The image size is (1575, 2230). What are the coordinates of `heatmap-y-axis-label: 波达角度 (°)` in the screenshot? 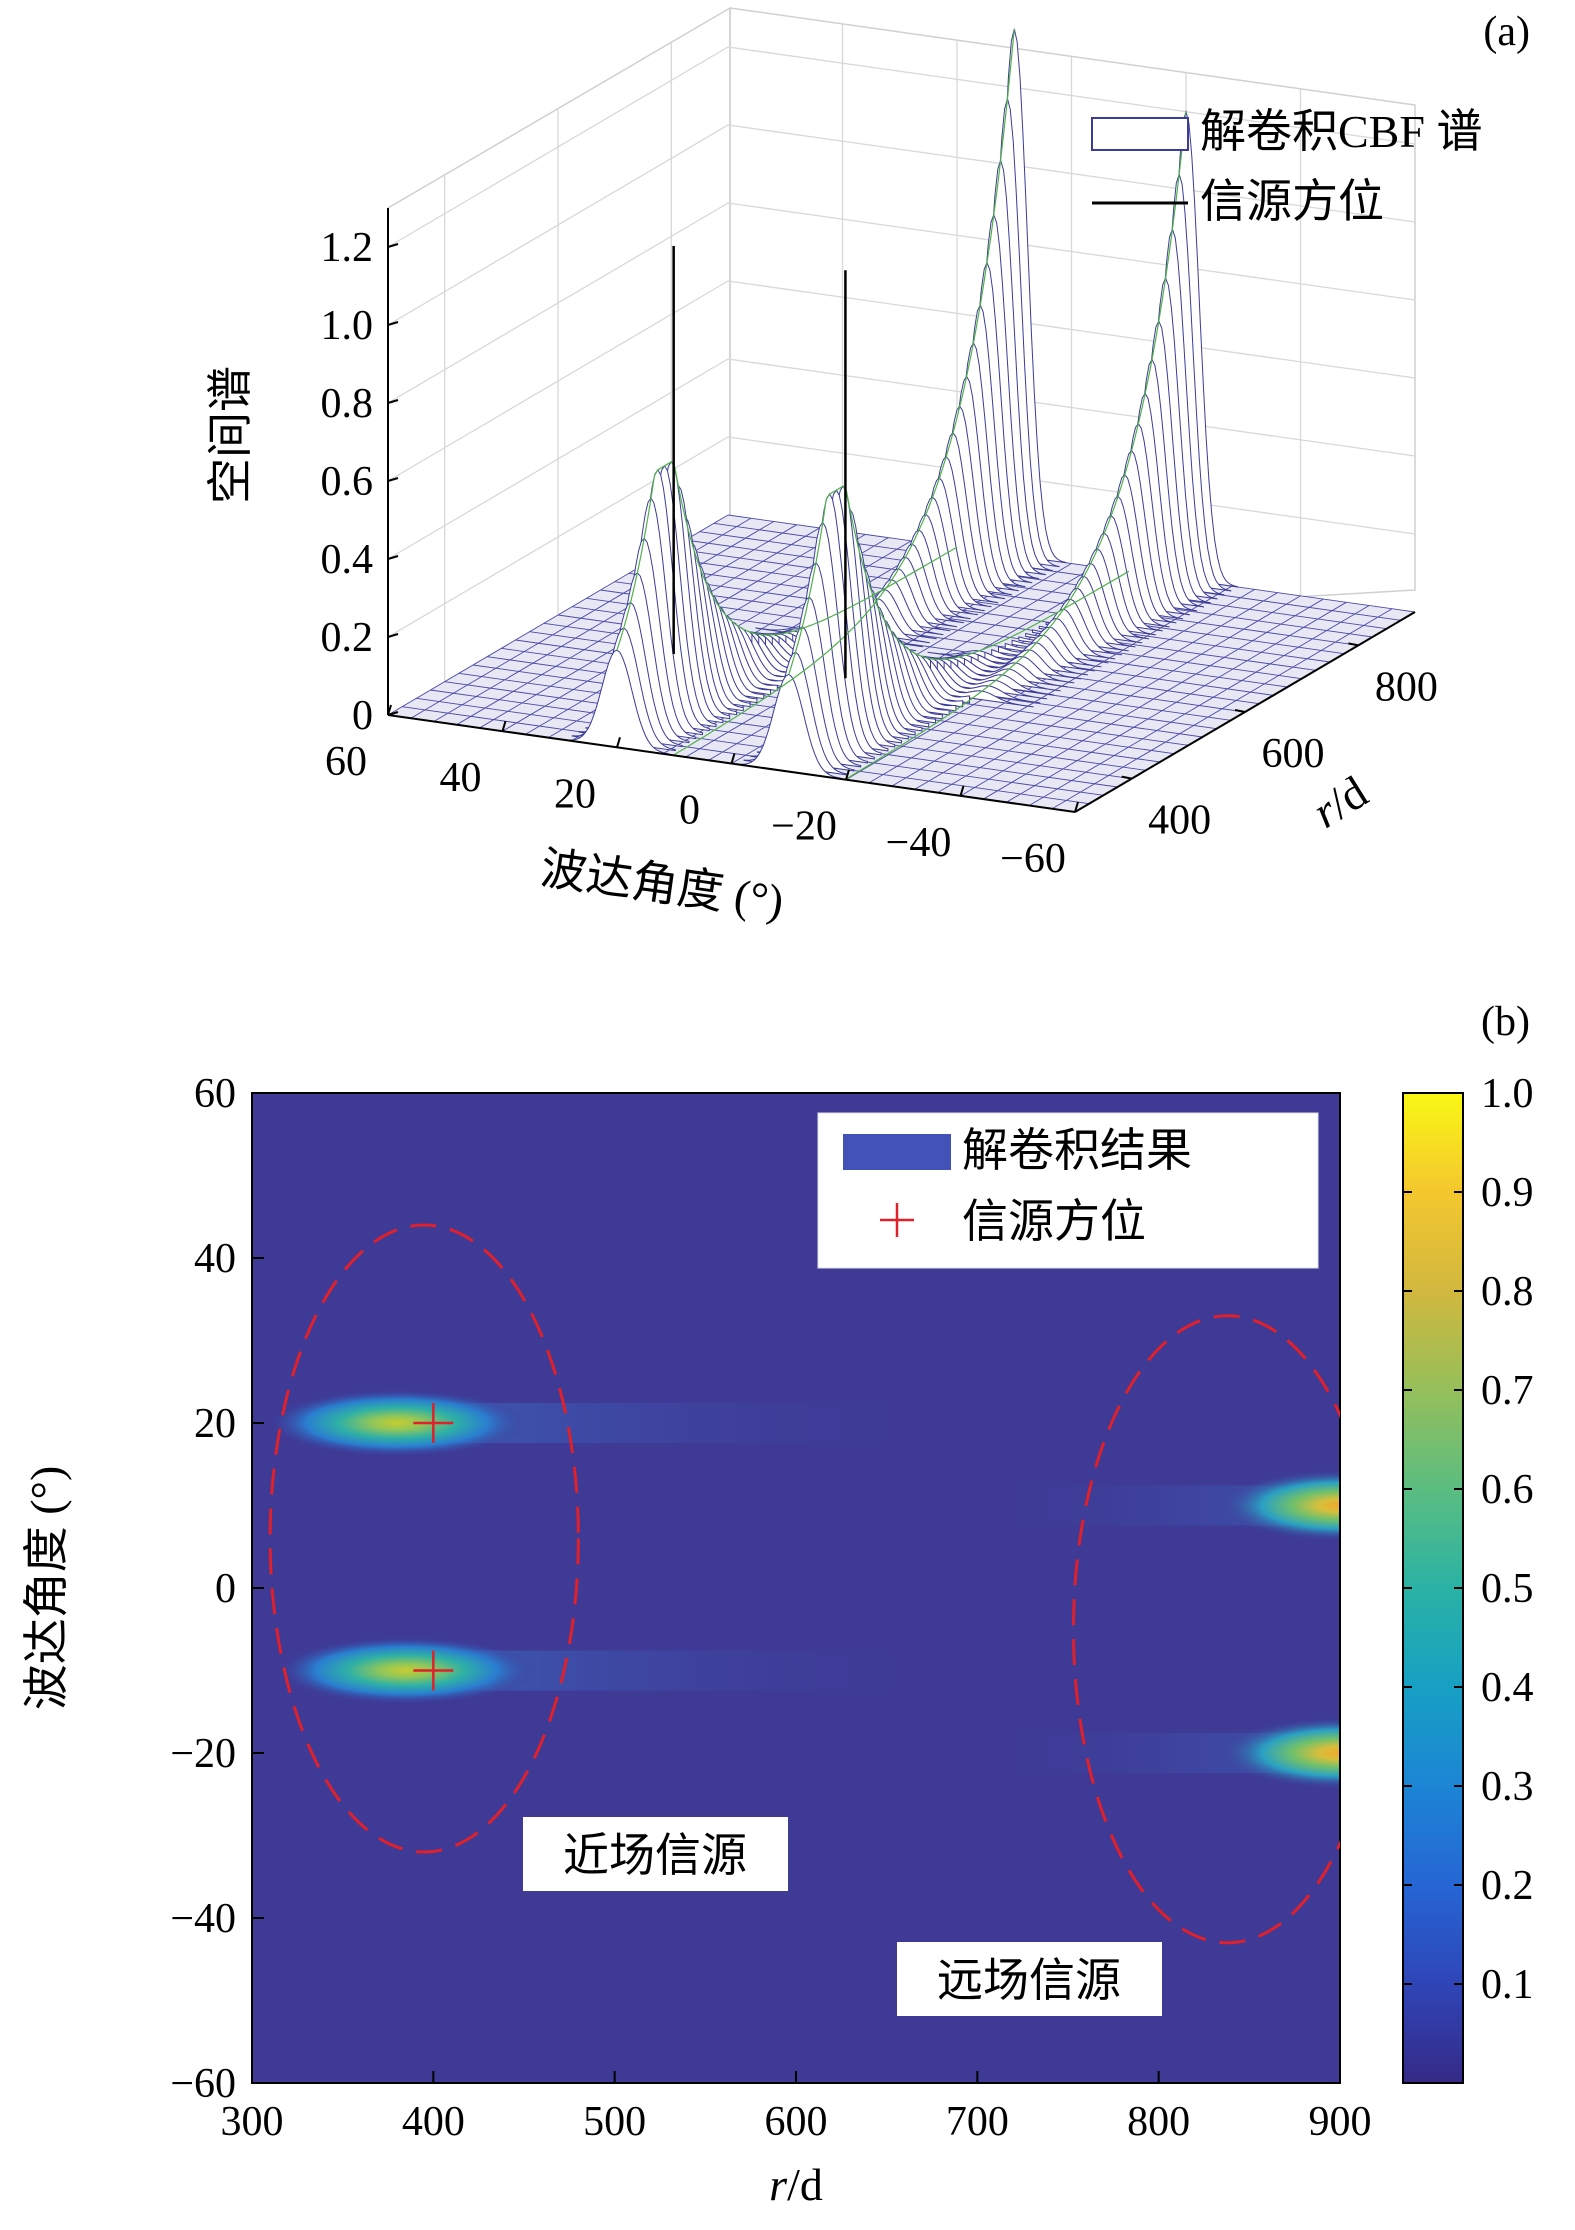 It's located at (46, 1588).